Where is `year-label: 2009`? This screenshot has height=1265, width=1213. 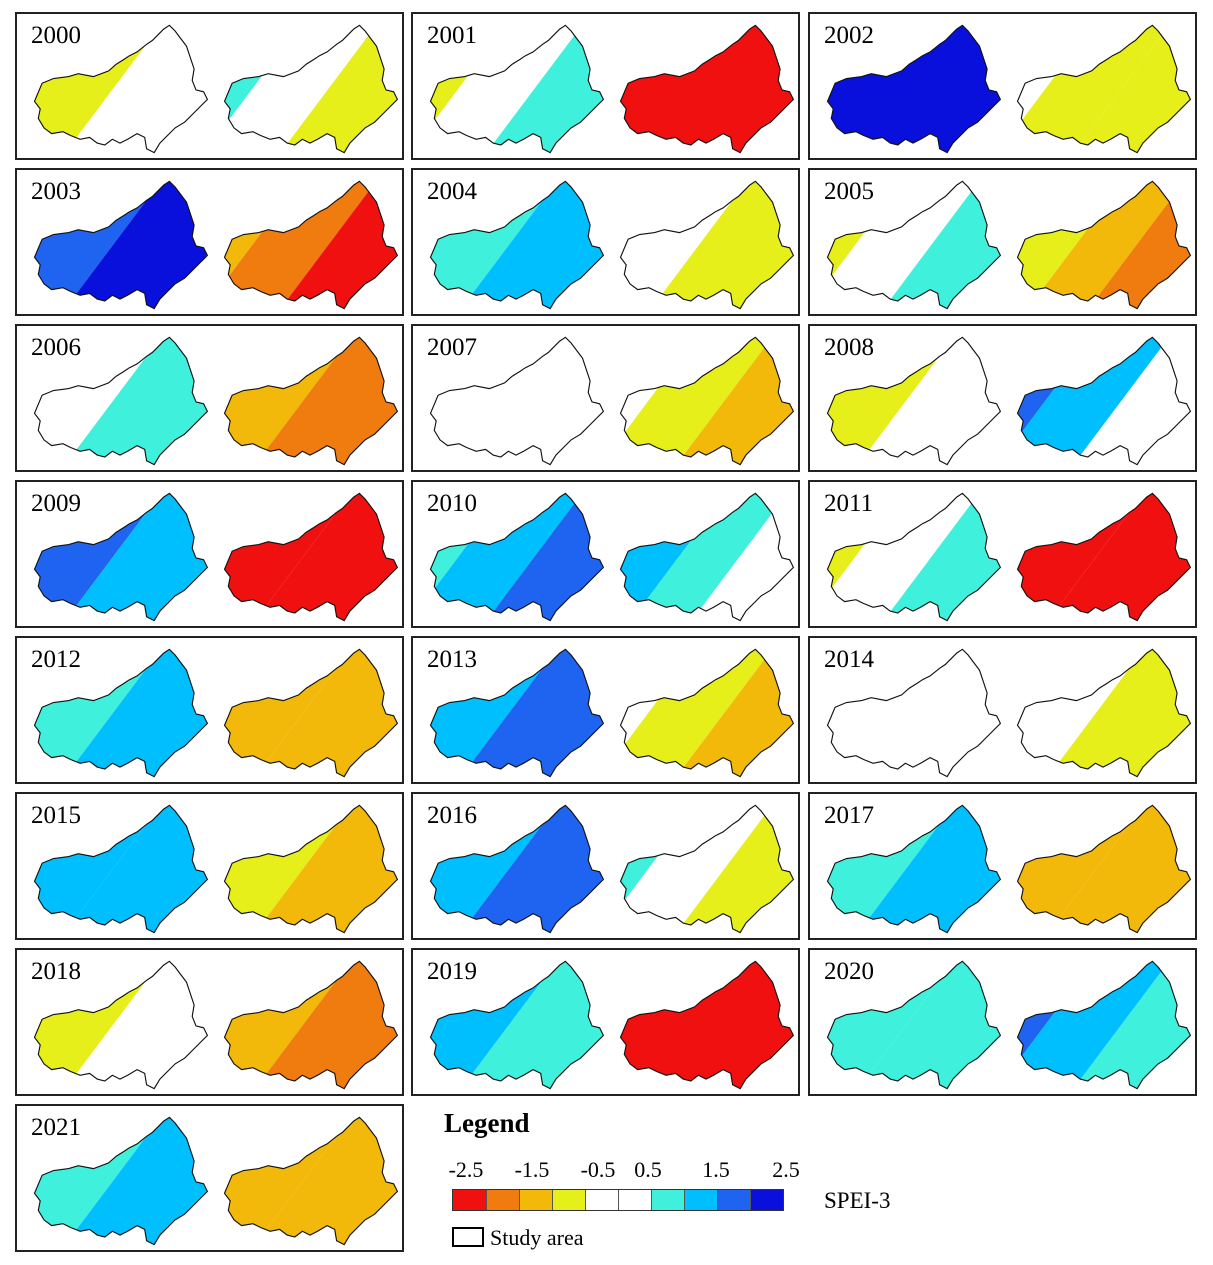 year-label: 2009 is located at coordinates (56, 503).